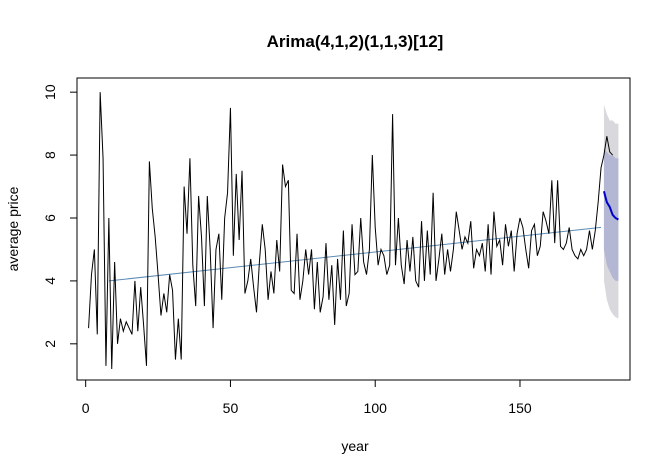 This screenshot has height=476, width=672. Describe the element at coordinates (60, 216) in the screenshot. I see `y-axis: 2 4 6 8 10` at that location.